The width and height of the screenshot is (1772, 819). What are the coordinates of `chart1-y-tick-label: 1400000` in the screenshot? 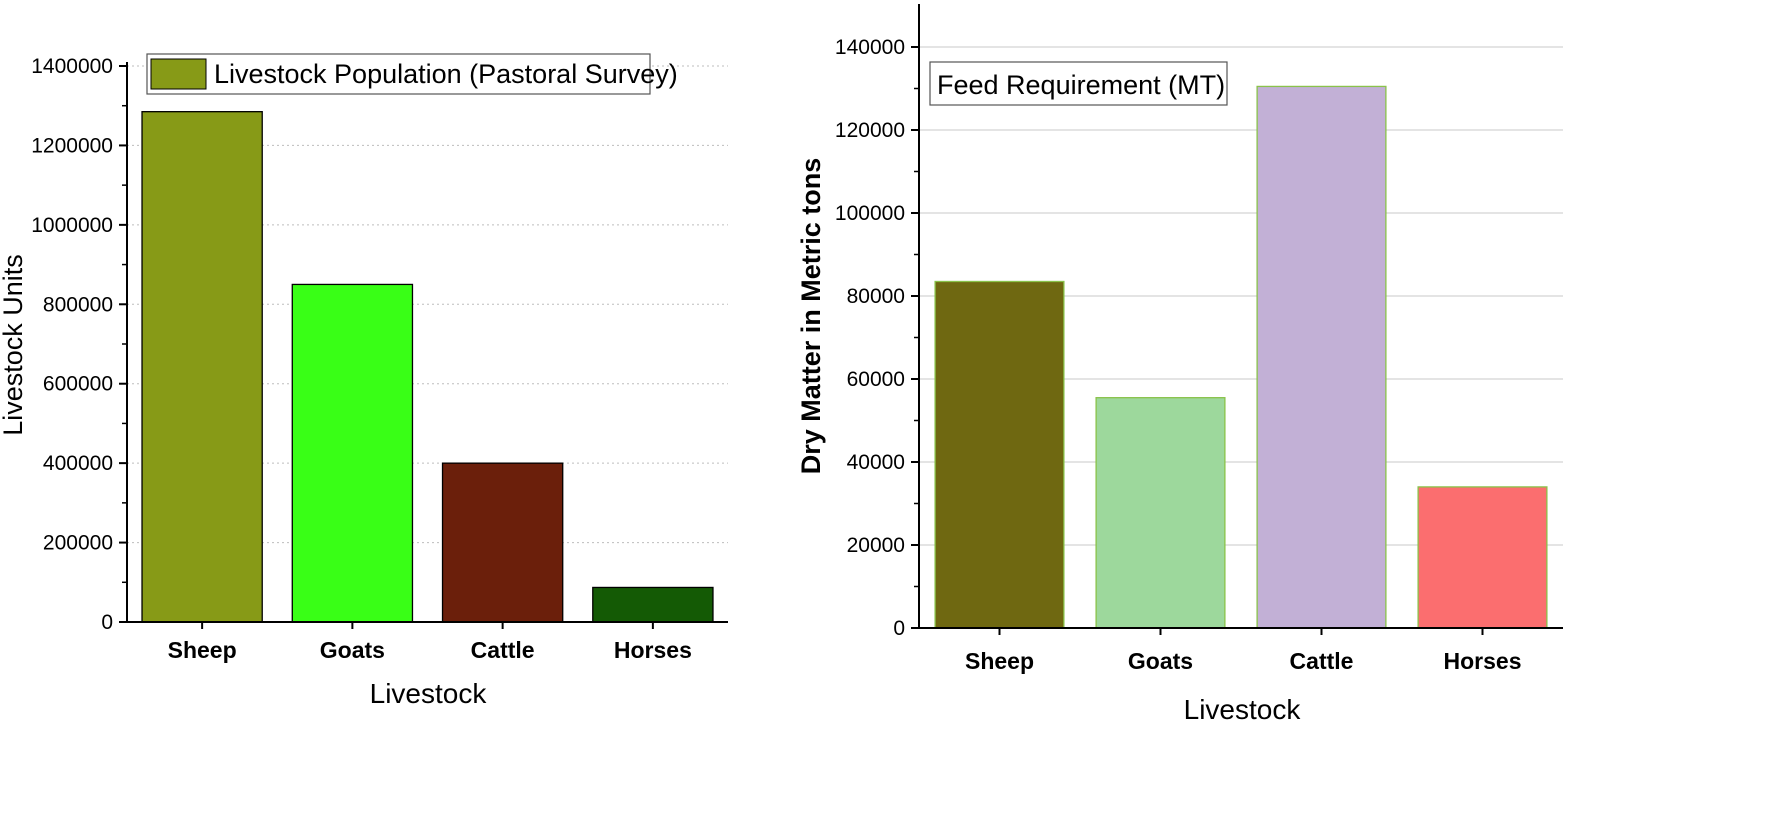 It's located at (72, 66).